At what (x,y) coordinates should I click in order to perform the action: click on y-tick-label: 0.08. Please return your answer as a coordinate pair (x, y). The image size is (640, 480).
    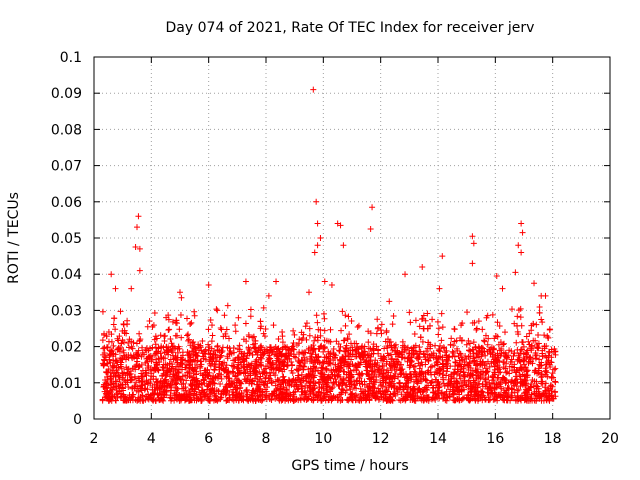
    Looking at the image, I should click on (66, 130).